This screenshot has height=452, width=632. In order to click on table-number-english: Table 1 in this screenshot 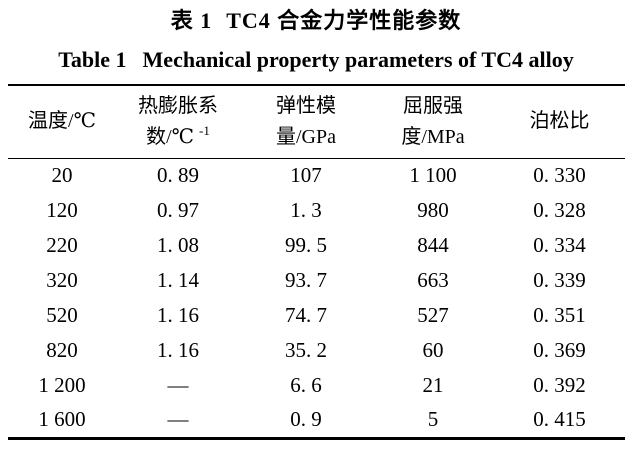, I will do `click(92, 59)`.